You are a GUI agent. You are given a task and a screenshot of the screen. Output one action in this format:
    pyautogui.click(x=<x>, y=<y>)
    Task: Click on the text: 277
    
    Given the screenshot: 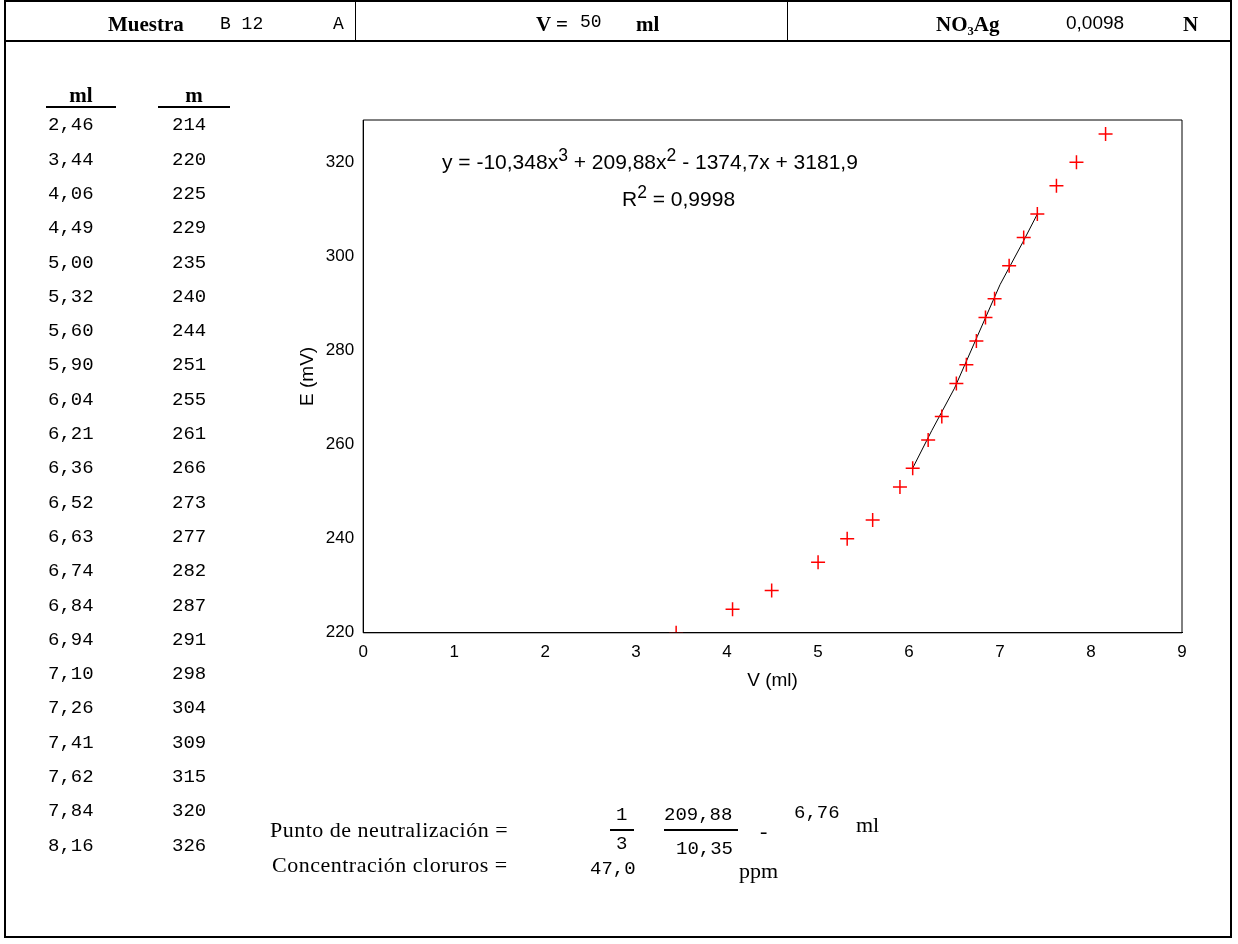 What is the action you would take?
    pyautogui.click(x=189, y=536)
    